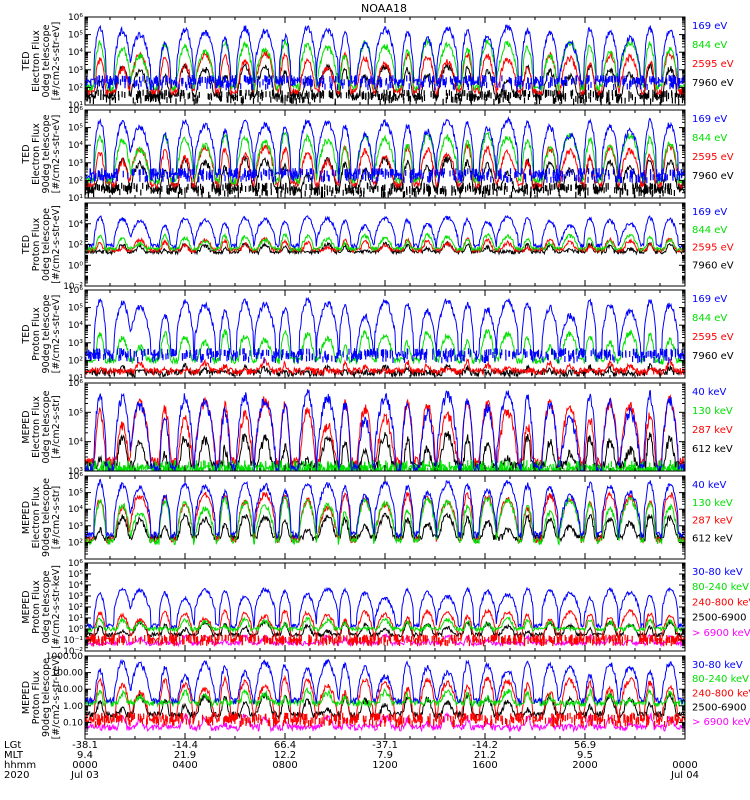 The width and height of the screenshot is (750, 800). Describe the element at coordinates (73, 641) in the screenshot. I see `y-tick-label: 10⁻¹` at that location.